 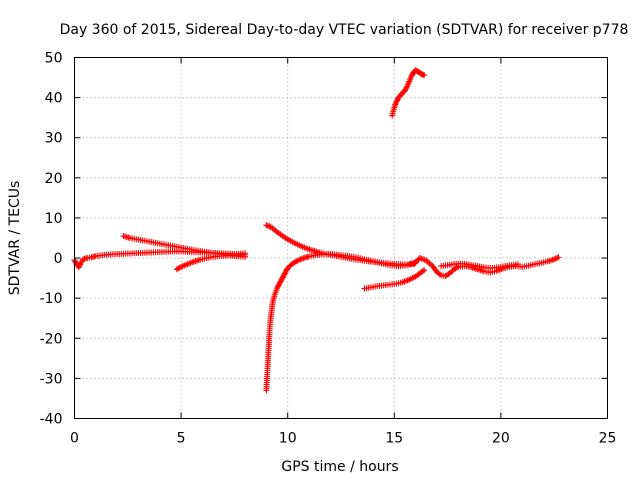 I want to click on x-tick-label: 25, so click(x=608, y=439).